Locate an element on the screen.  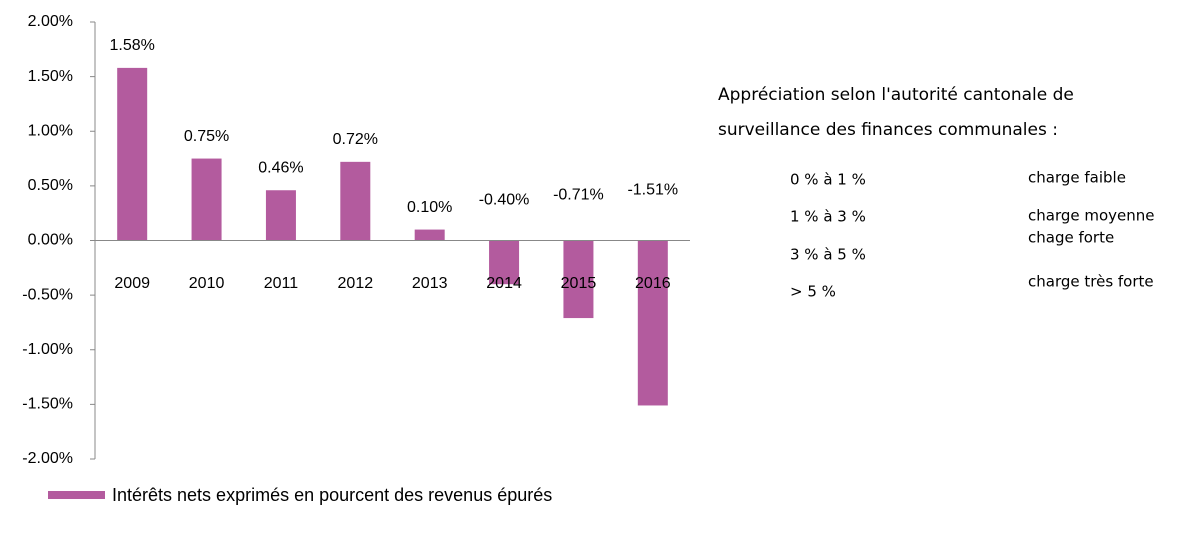
y-tick-label: 1.50% is located at coordinates (50, 76).